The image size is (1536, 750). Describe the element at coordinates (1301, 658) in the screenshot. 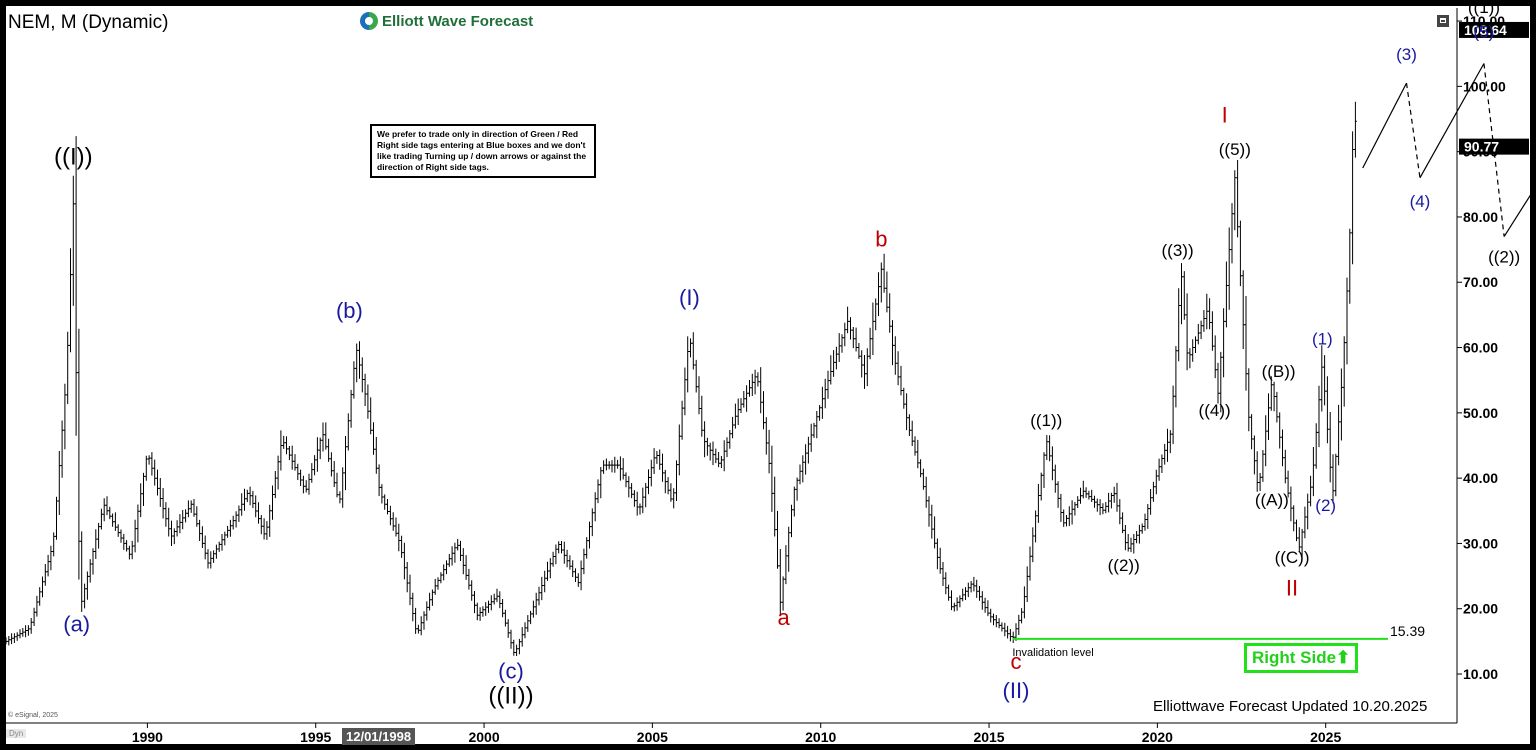

I see `right-side-tag: Right Side⬆` at that location.